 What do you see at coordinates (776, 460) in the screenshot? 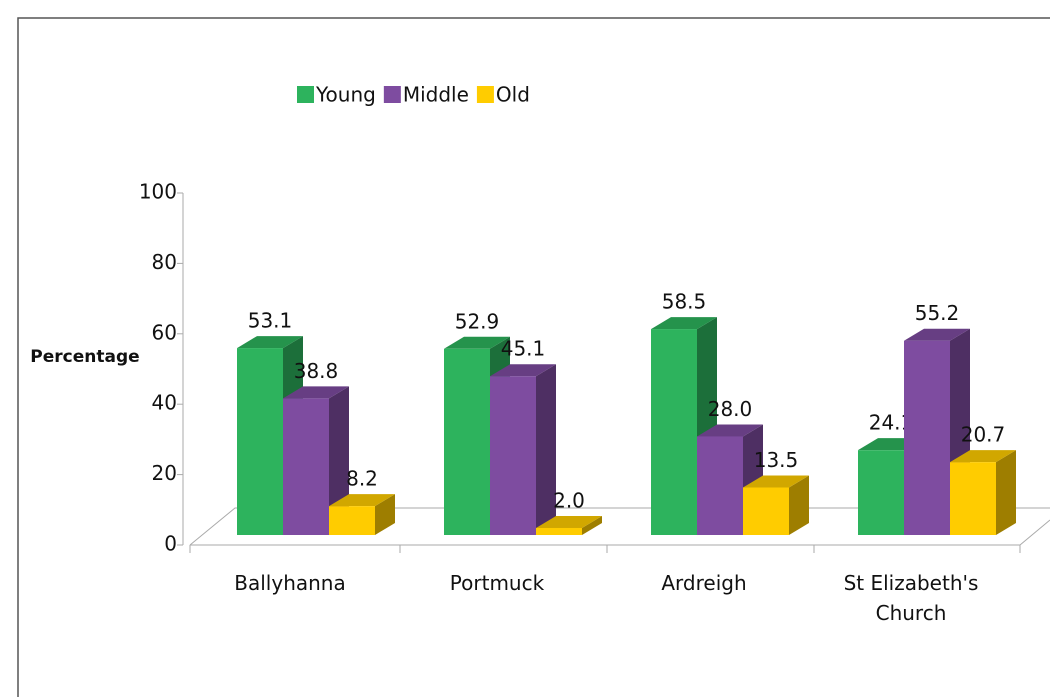
I see `data-label: 13.5` at bounding box center [776, 460].